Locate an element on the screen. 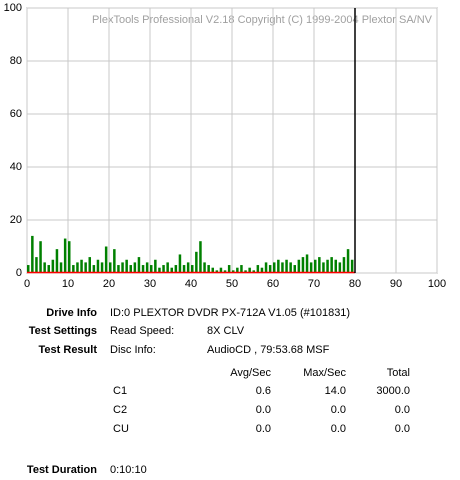 The height and width of the screenshot is (480, 460). table-cell: 0.6 is located at coordinates (263, 391).